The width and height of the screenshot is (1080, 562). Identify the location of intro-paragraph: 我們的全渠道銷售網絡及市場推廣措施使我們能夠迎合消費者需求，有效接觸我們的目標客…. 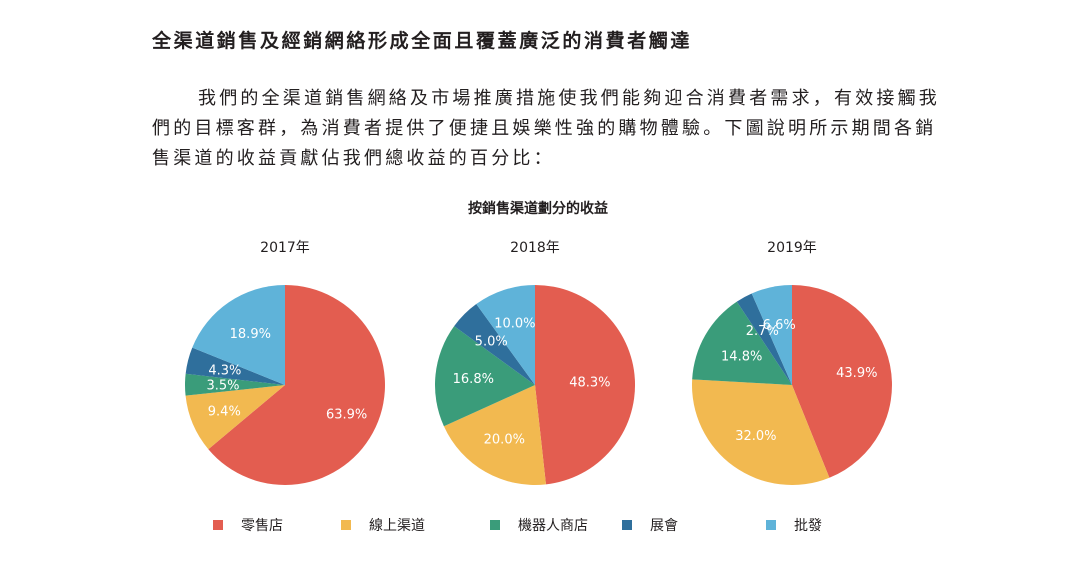
(547, 129).